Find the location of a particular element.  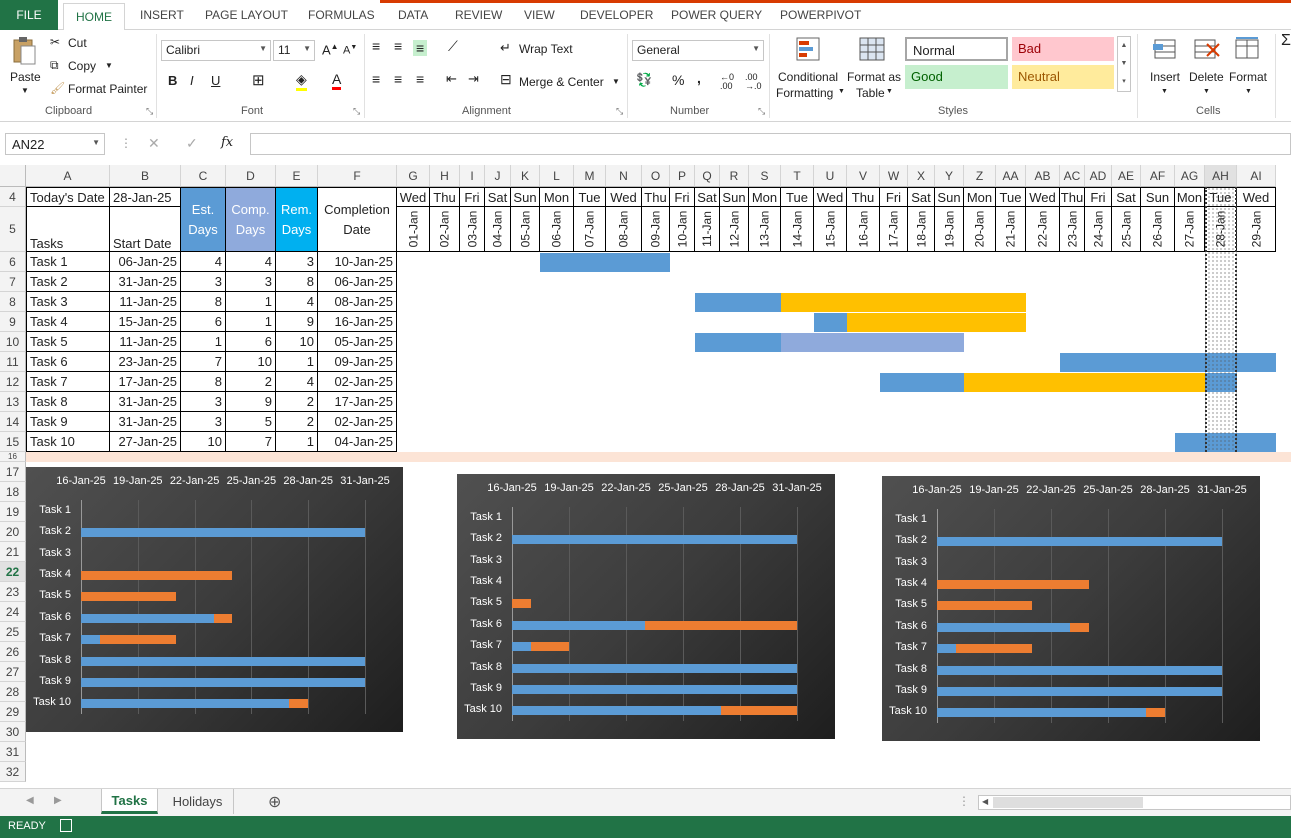

tab-data: DATA is located at coordinates (413, 15).